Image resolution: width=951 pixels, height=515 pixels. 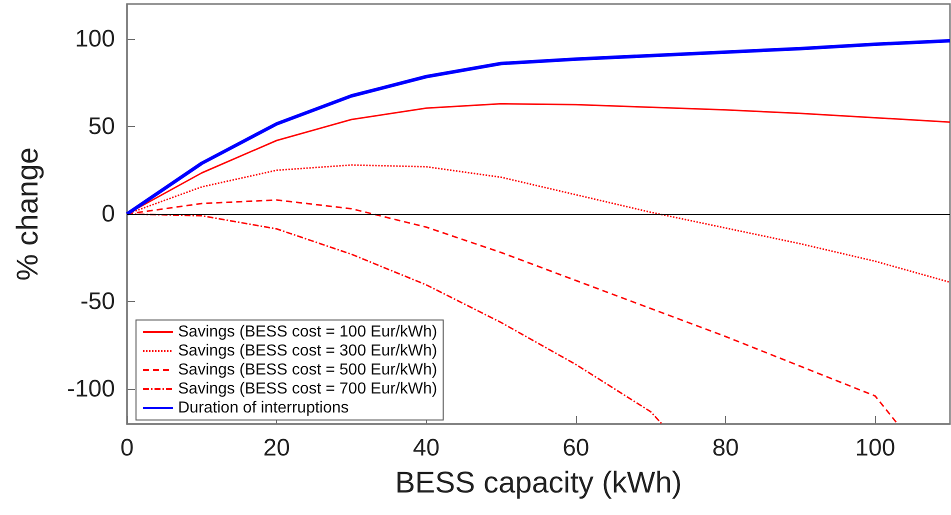 What do you see at coordinates (725, 448) in the screenshot?
I see `x-tick-label: 80` at bounding box center [725, 448].